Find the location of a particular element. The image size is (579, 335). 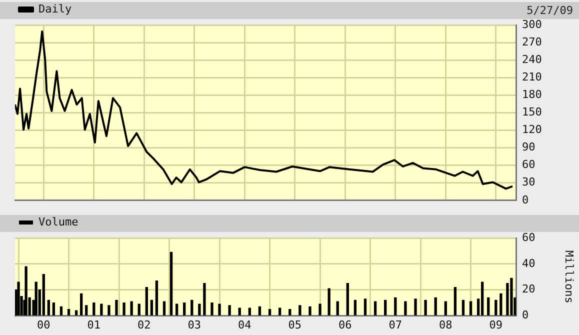

y-axis-title: Millions is located at coordinates (569, 277).